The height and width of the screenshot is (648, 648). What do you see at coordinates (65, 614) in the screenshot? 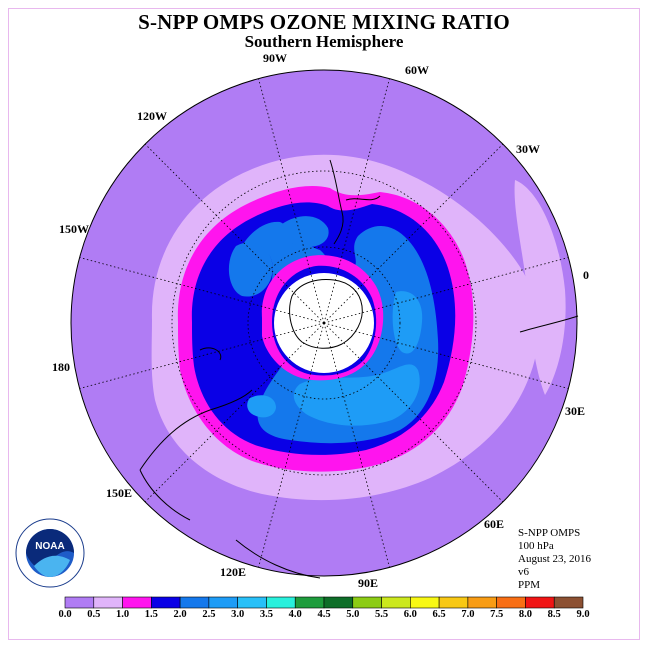
I see `colorbar-tick-label: 0.0` at bounding box center [65, 614].